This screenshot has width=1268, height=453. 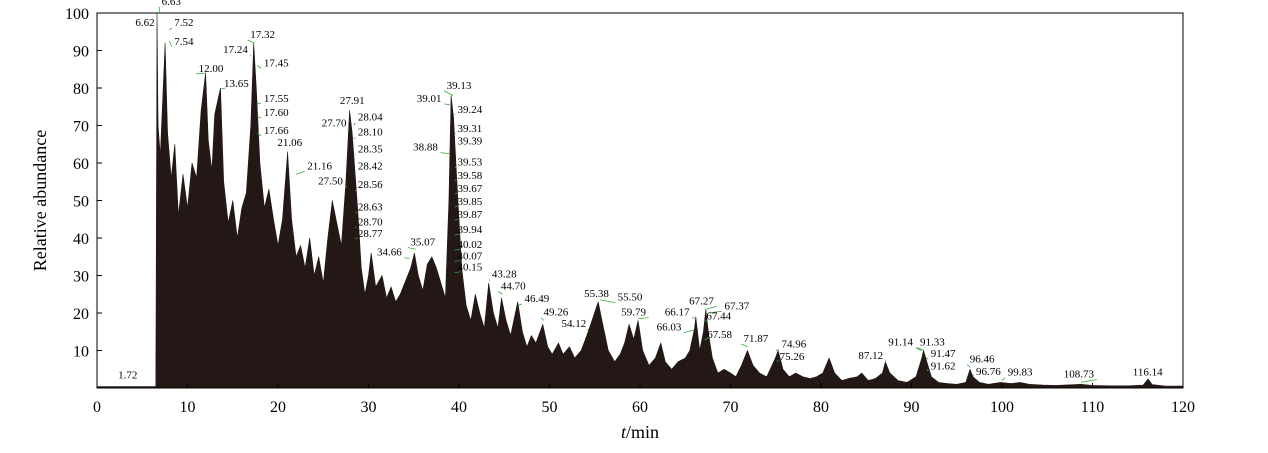 I want to click on peak-label: 43.28, so click(x=504, y=274).